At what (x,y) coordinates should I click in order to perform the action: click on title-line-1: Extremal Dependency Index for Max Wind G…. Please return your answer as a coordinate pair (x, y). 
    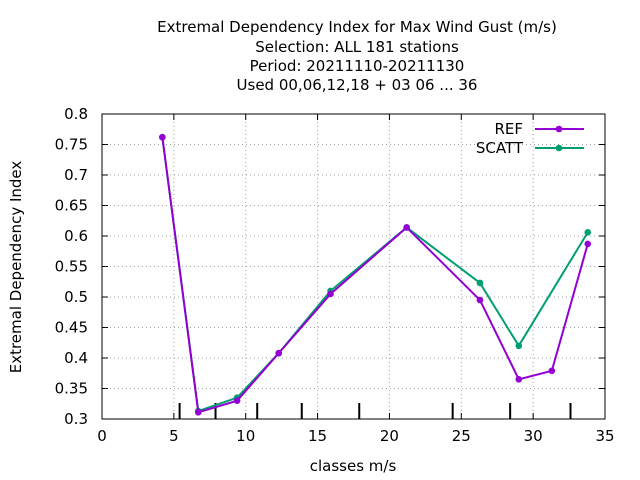
    Looking at the image, I should click on (357, 27).